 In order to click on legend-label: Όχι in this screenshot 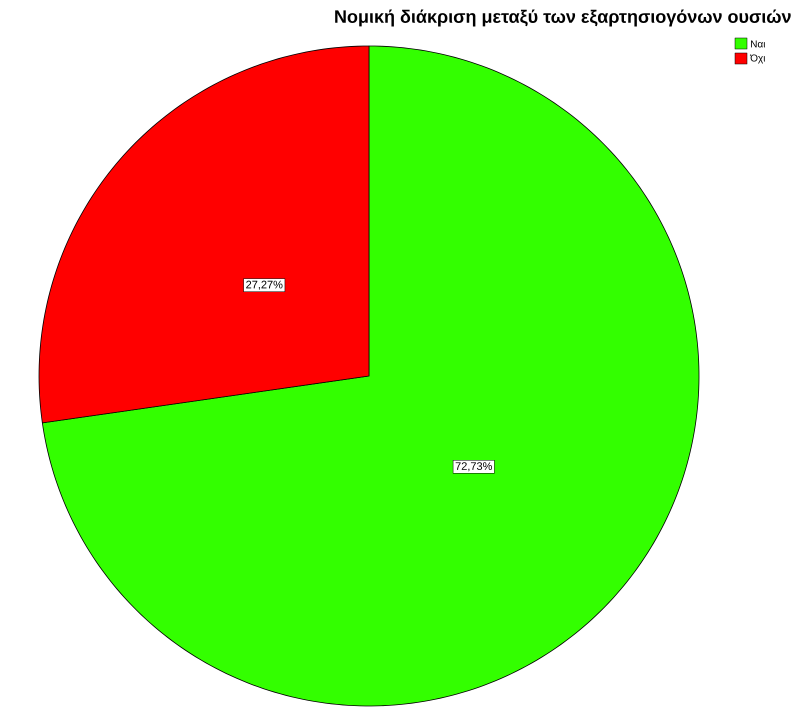, I will do `click(758, 59)`.